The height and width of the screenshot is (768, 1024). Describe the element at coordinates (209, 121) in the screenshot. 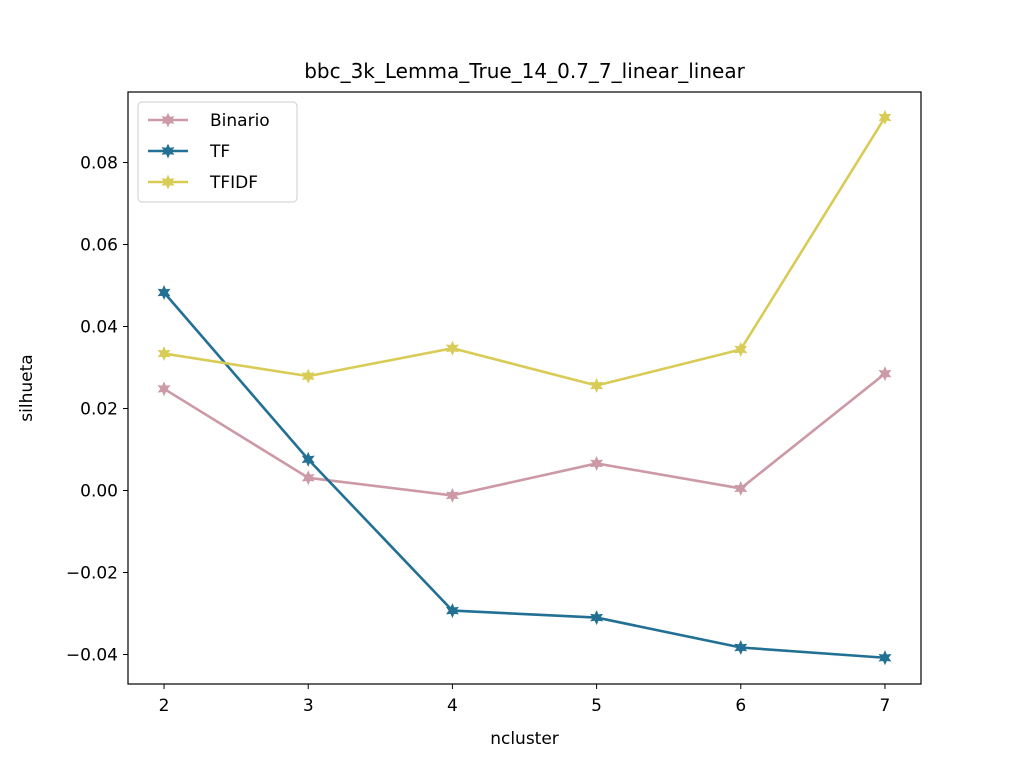

I see `legend-item-binario: Binario` at that location.